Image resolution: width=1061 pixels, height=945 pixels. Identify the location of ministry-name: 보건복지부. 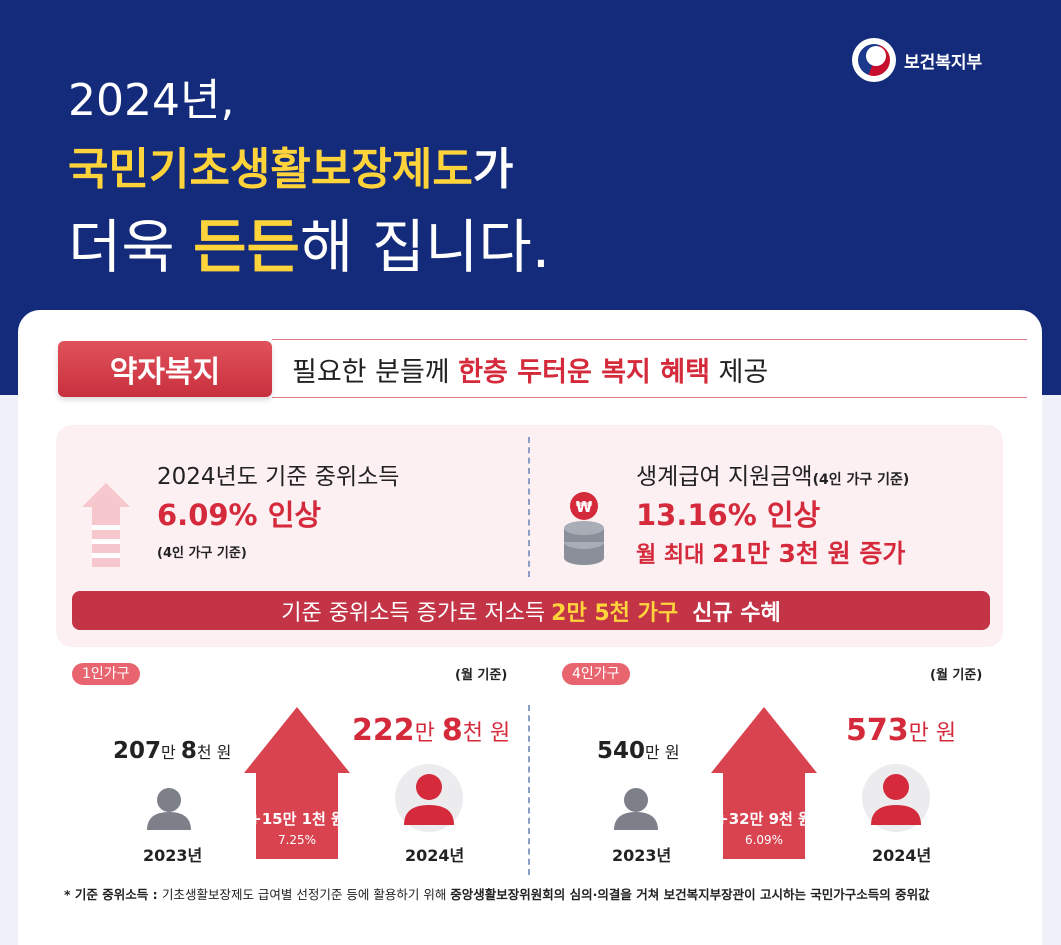
(943, 62).